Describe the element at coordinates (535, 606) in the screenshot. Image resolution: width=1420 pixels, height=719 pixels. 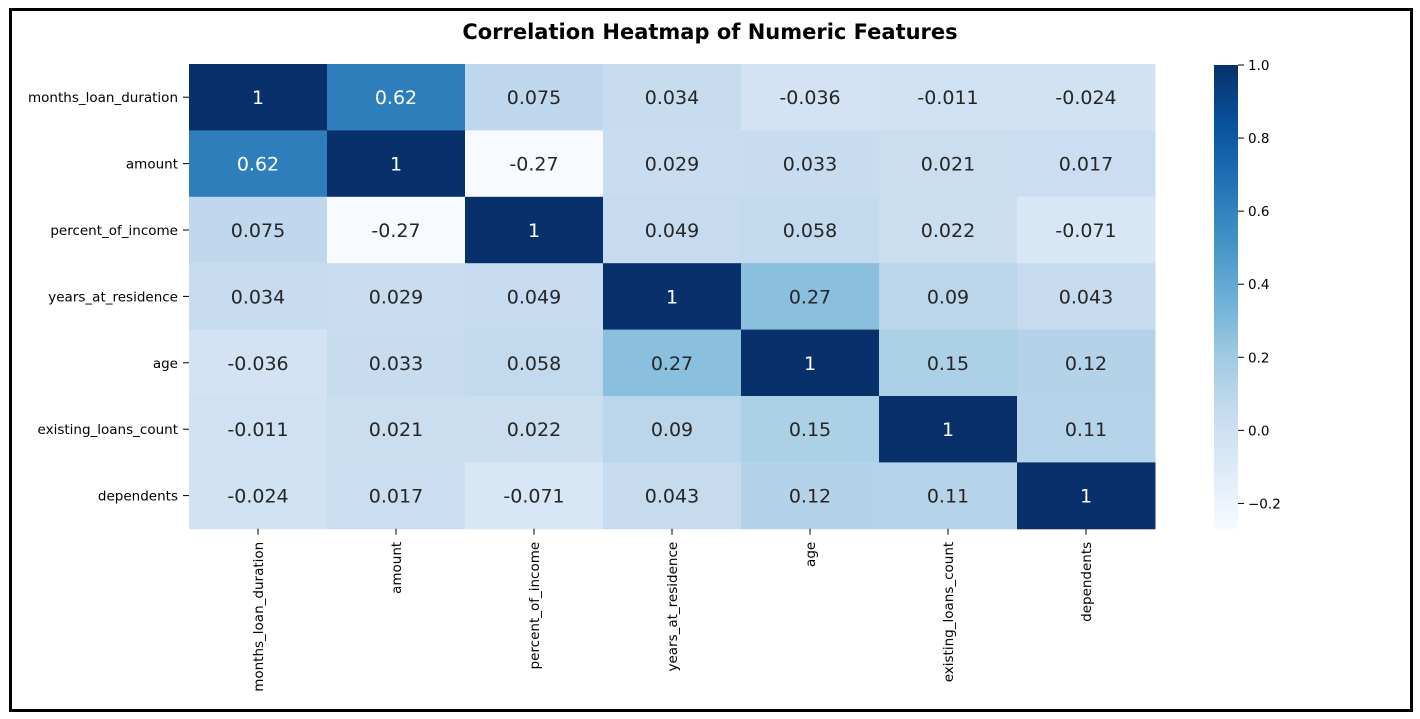
I see `x-tick-label: percent_of_income` at that location.